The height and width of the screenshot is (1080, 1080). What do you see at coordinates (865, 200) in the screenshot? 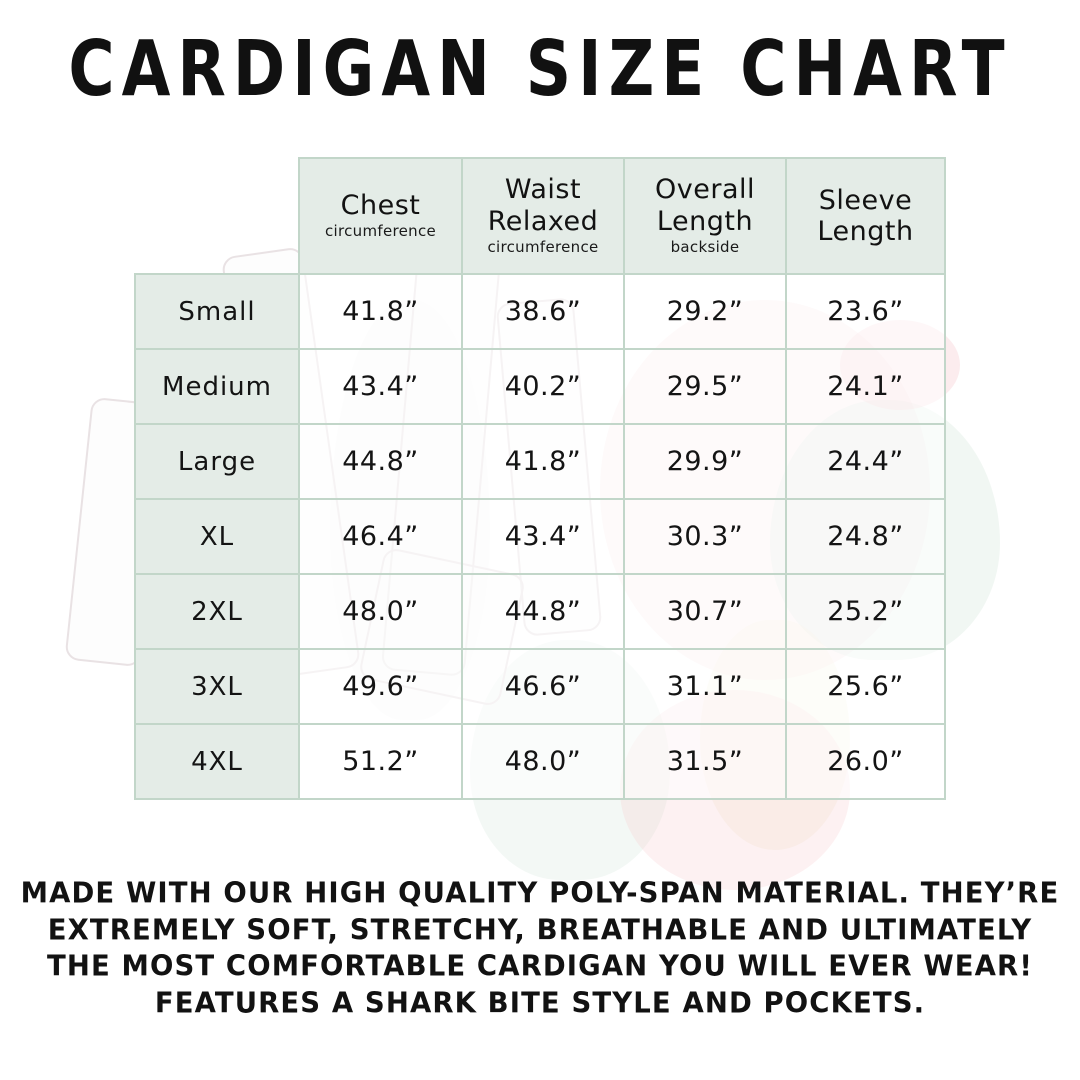
I see `column-header-sleeve-main-1: Sleeve` at bounding box center [865, 200].